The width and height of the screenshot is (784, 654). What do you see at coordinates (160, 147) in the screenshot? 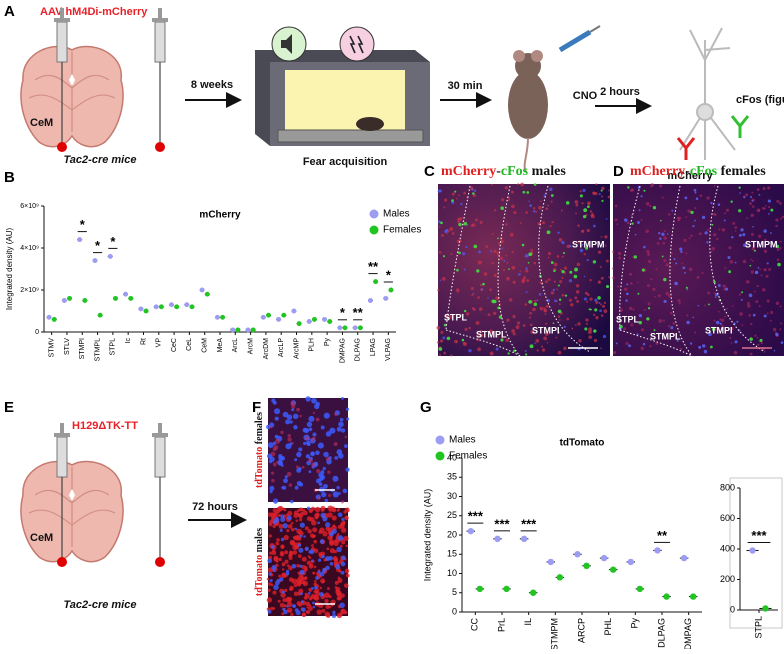
I see `injection-site` at bounding box center [160, 147].